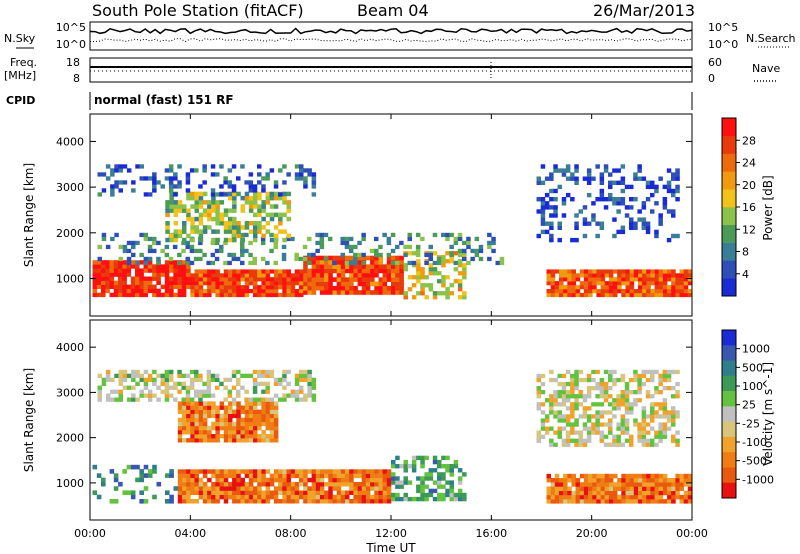 The width and height of the screenshot is (800, 554). I want to click on y-tick-label: 1000, so click(70, 279).